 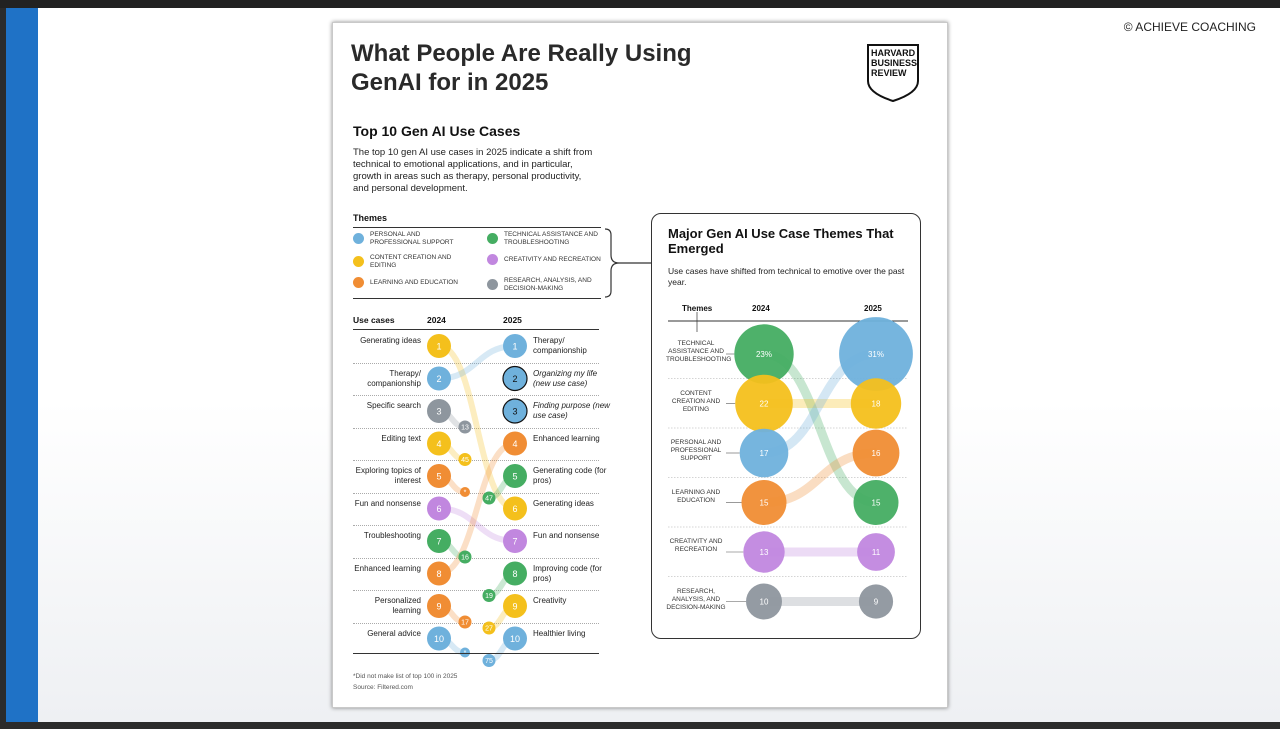 I want to click on bubble-value-2025: 9, so click(x=876, y=602).